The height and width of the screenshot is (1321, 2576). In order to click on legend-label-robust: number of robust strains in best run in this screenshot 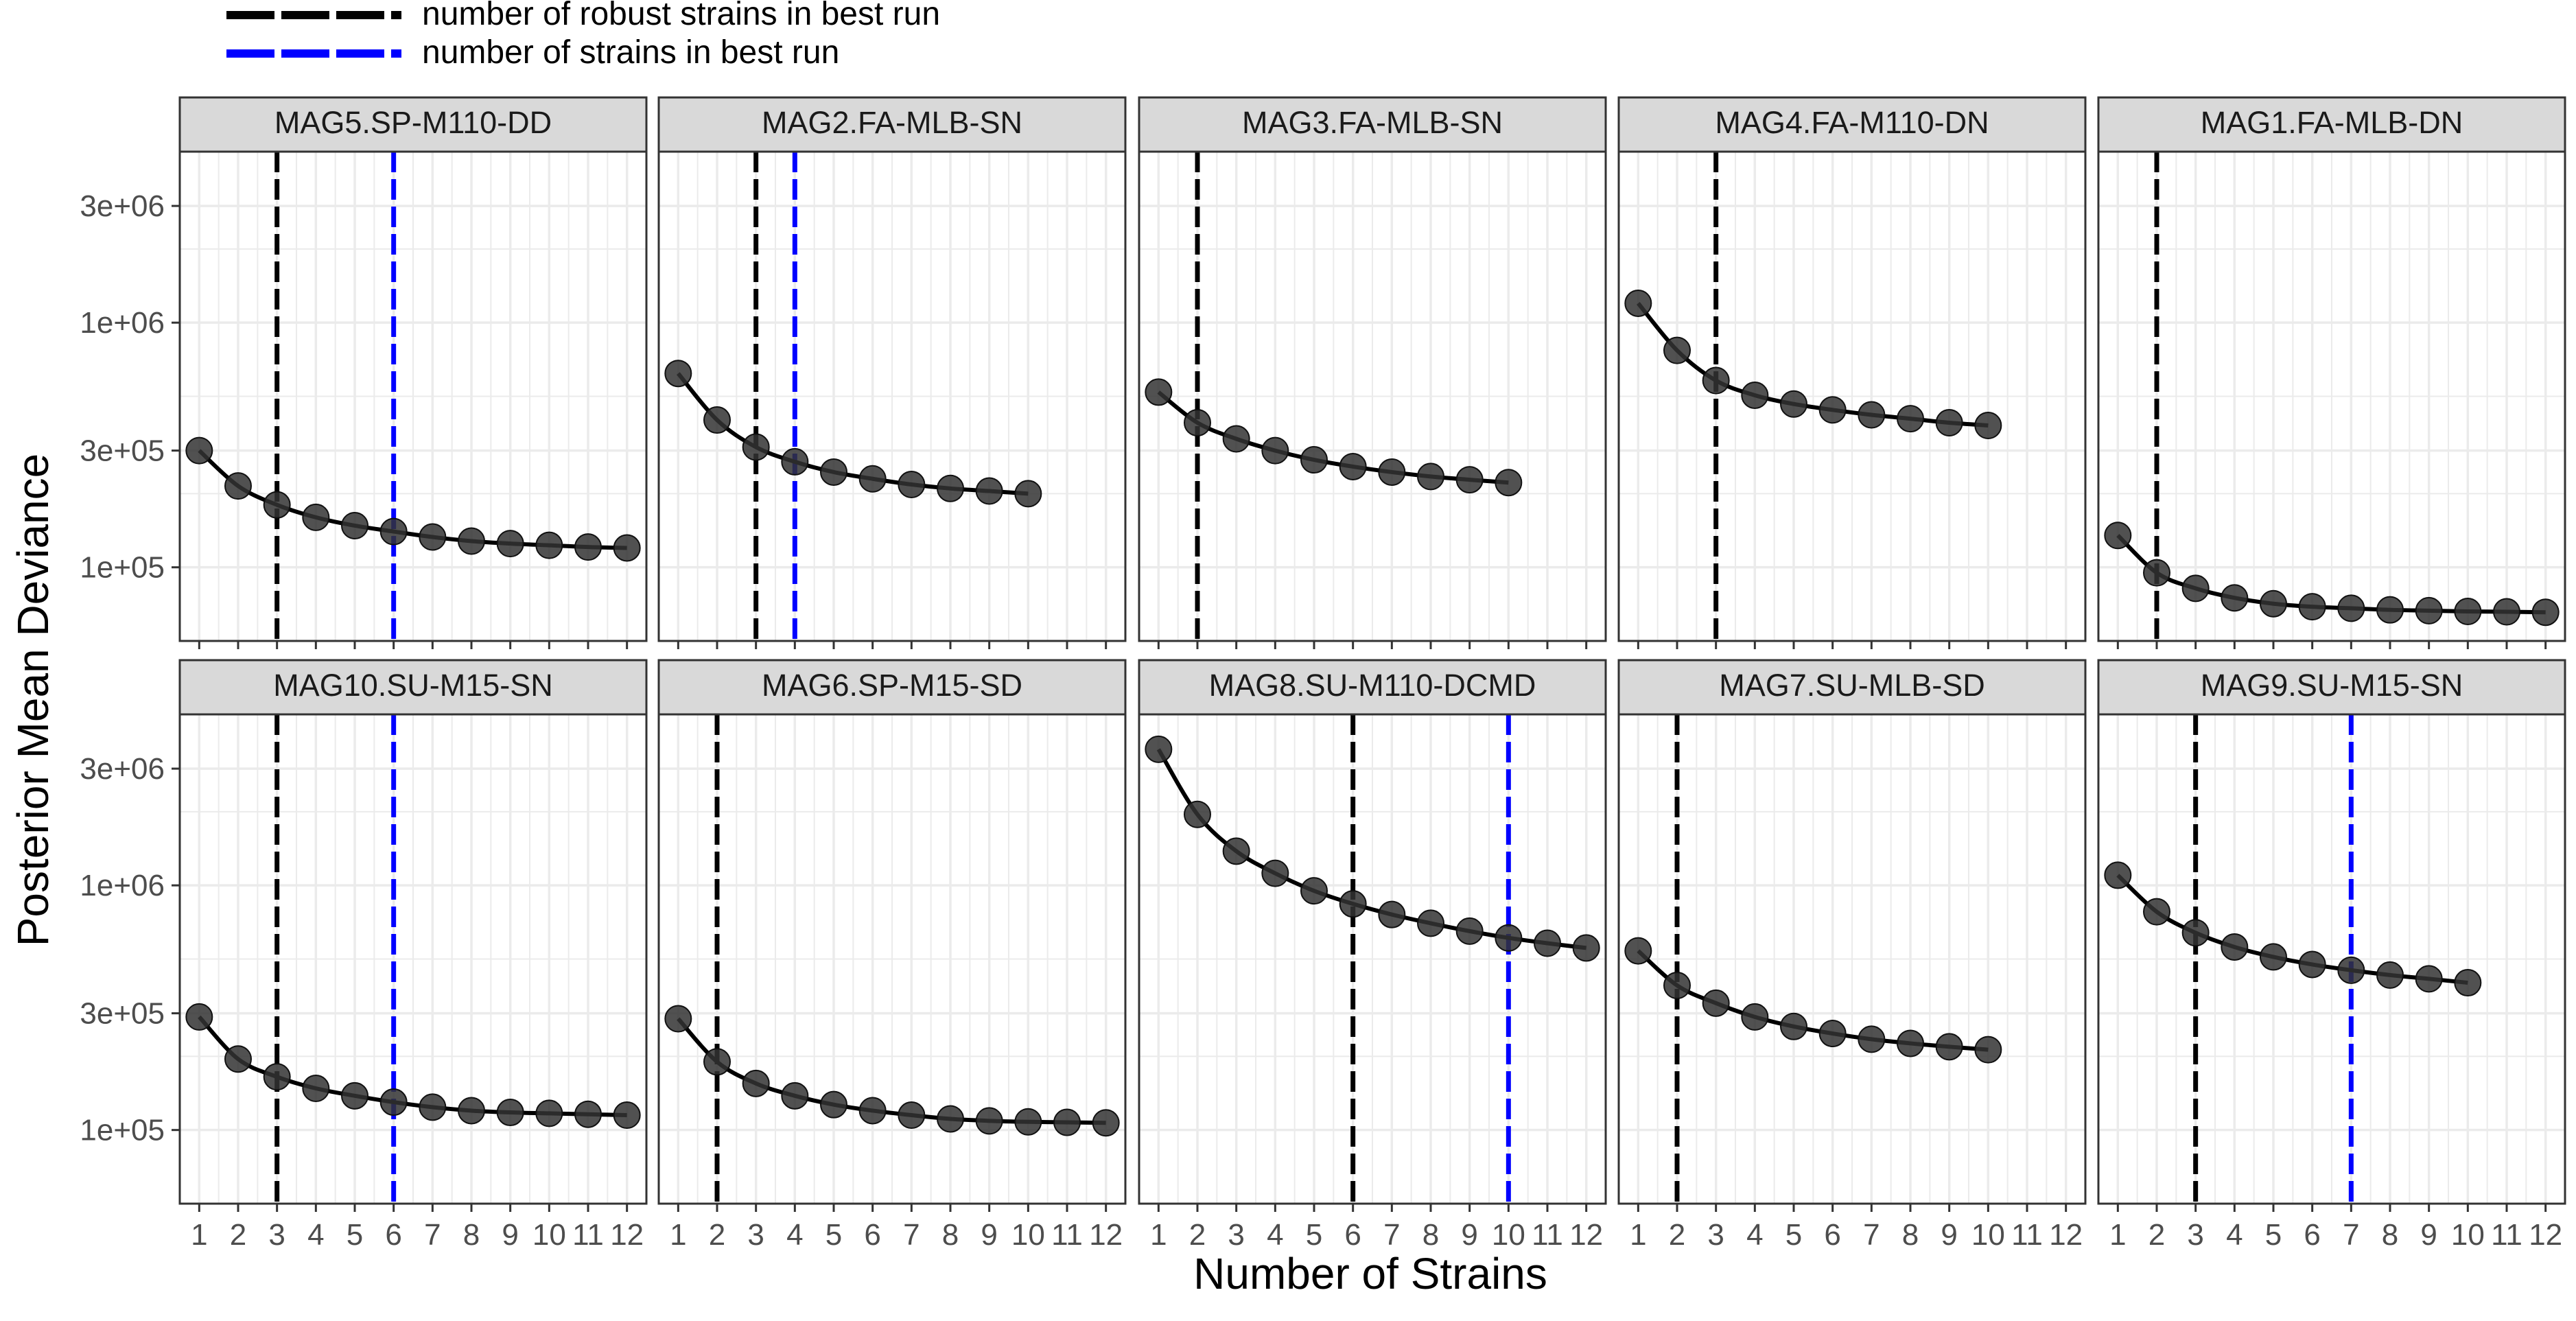, I will do `click(681, 16)`.